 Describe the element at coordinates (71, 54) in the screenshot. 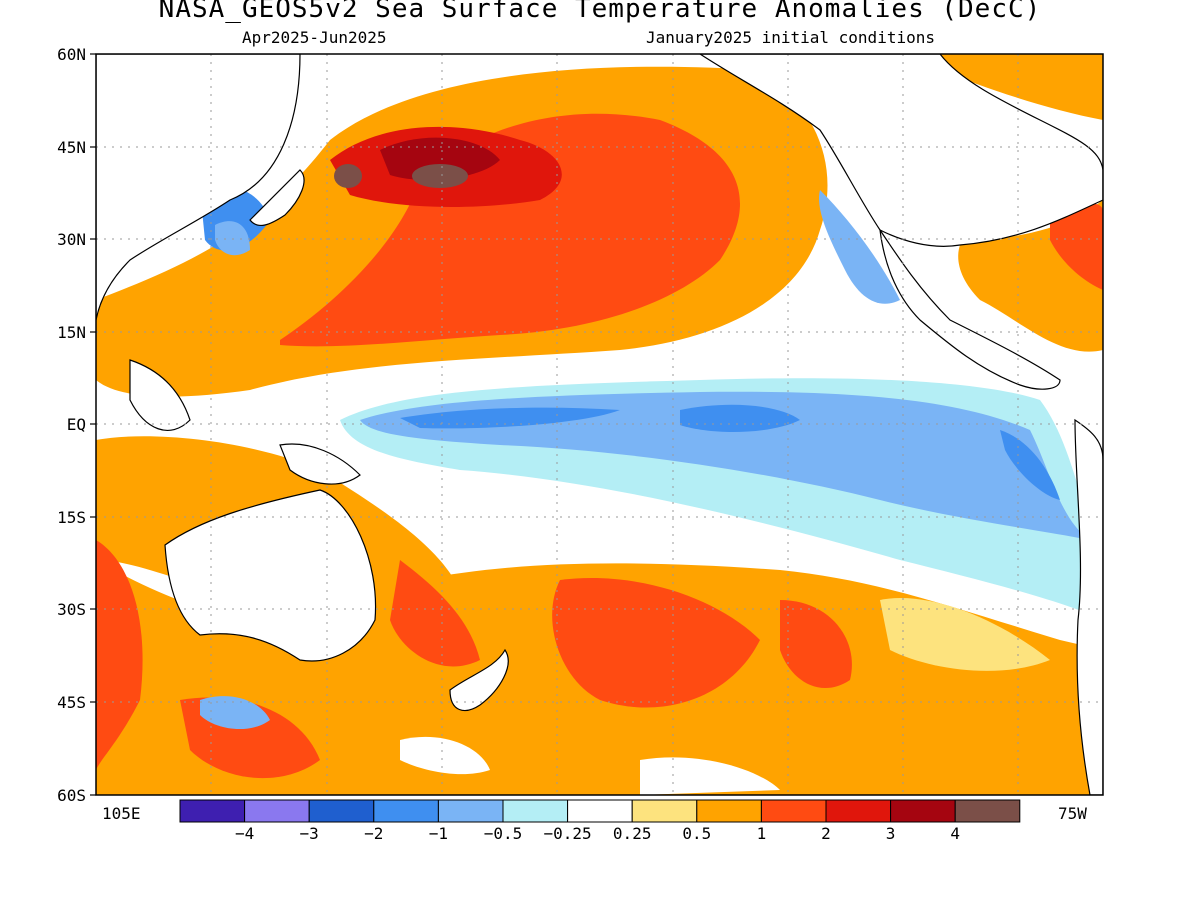

I see `lat-label-60n: 60N` at that location.